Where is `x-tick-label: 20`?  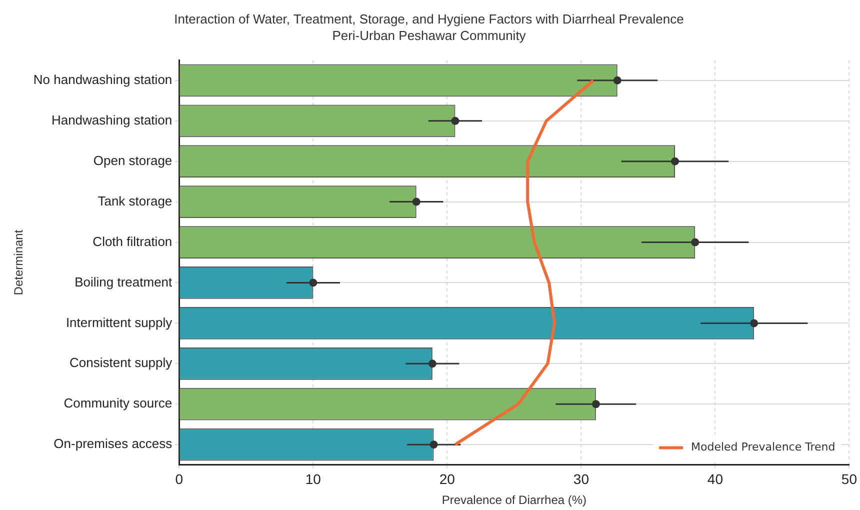 x-tick-label: 20 is located at coordinates (447, 479).